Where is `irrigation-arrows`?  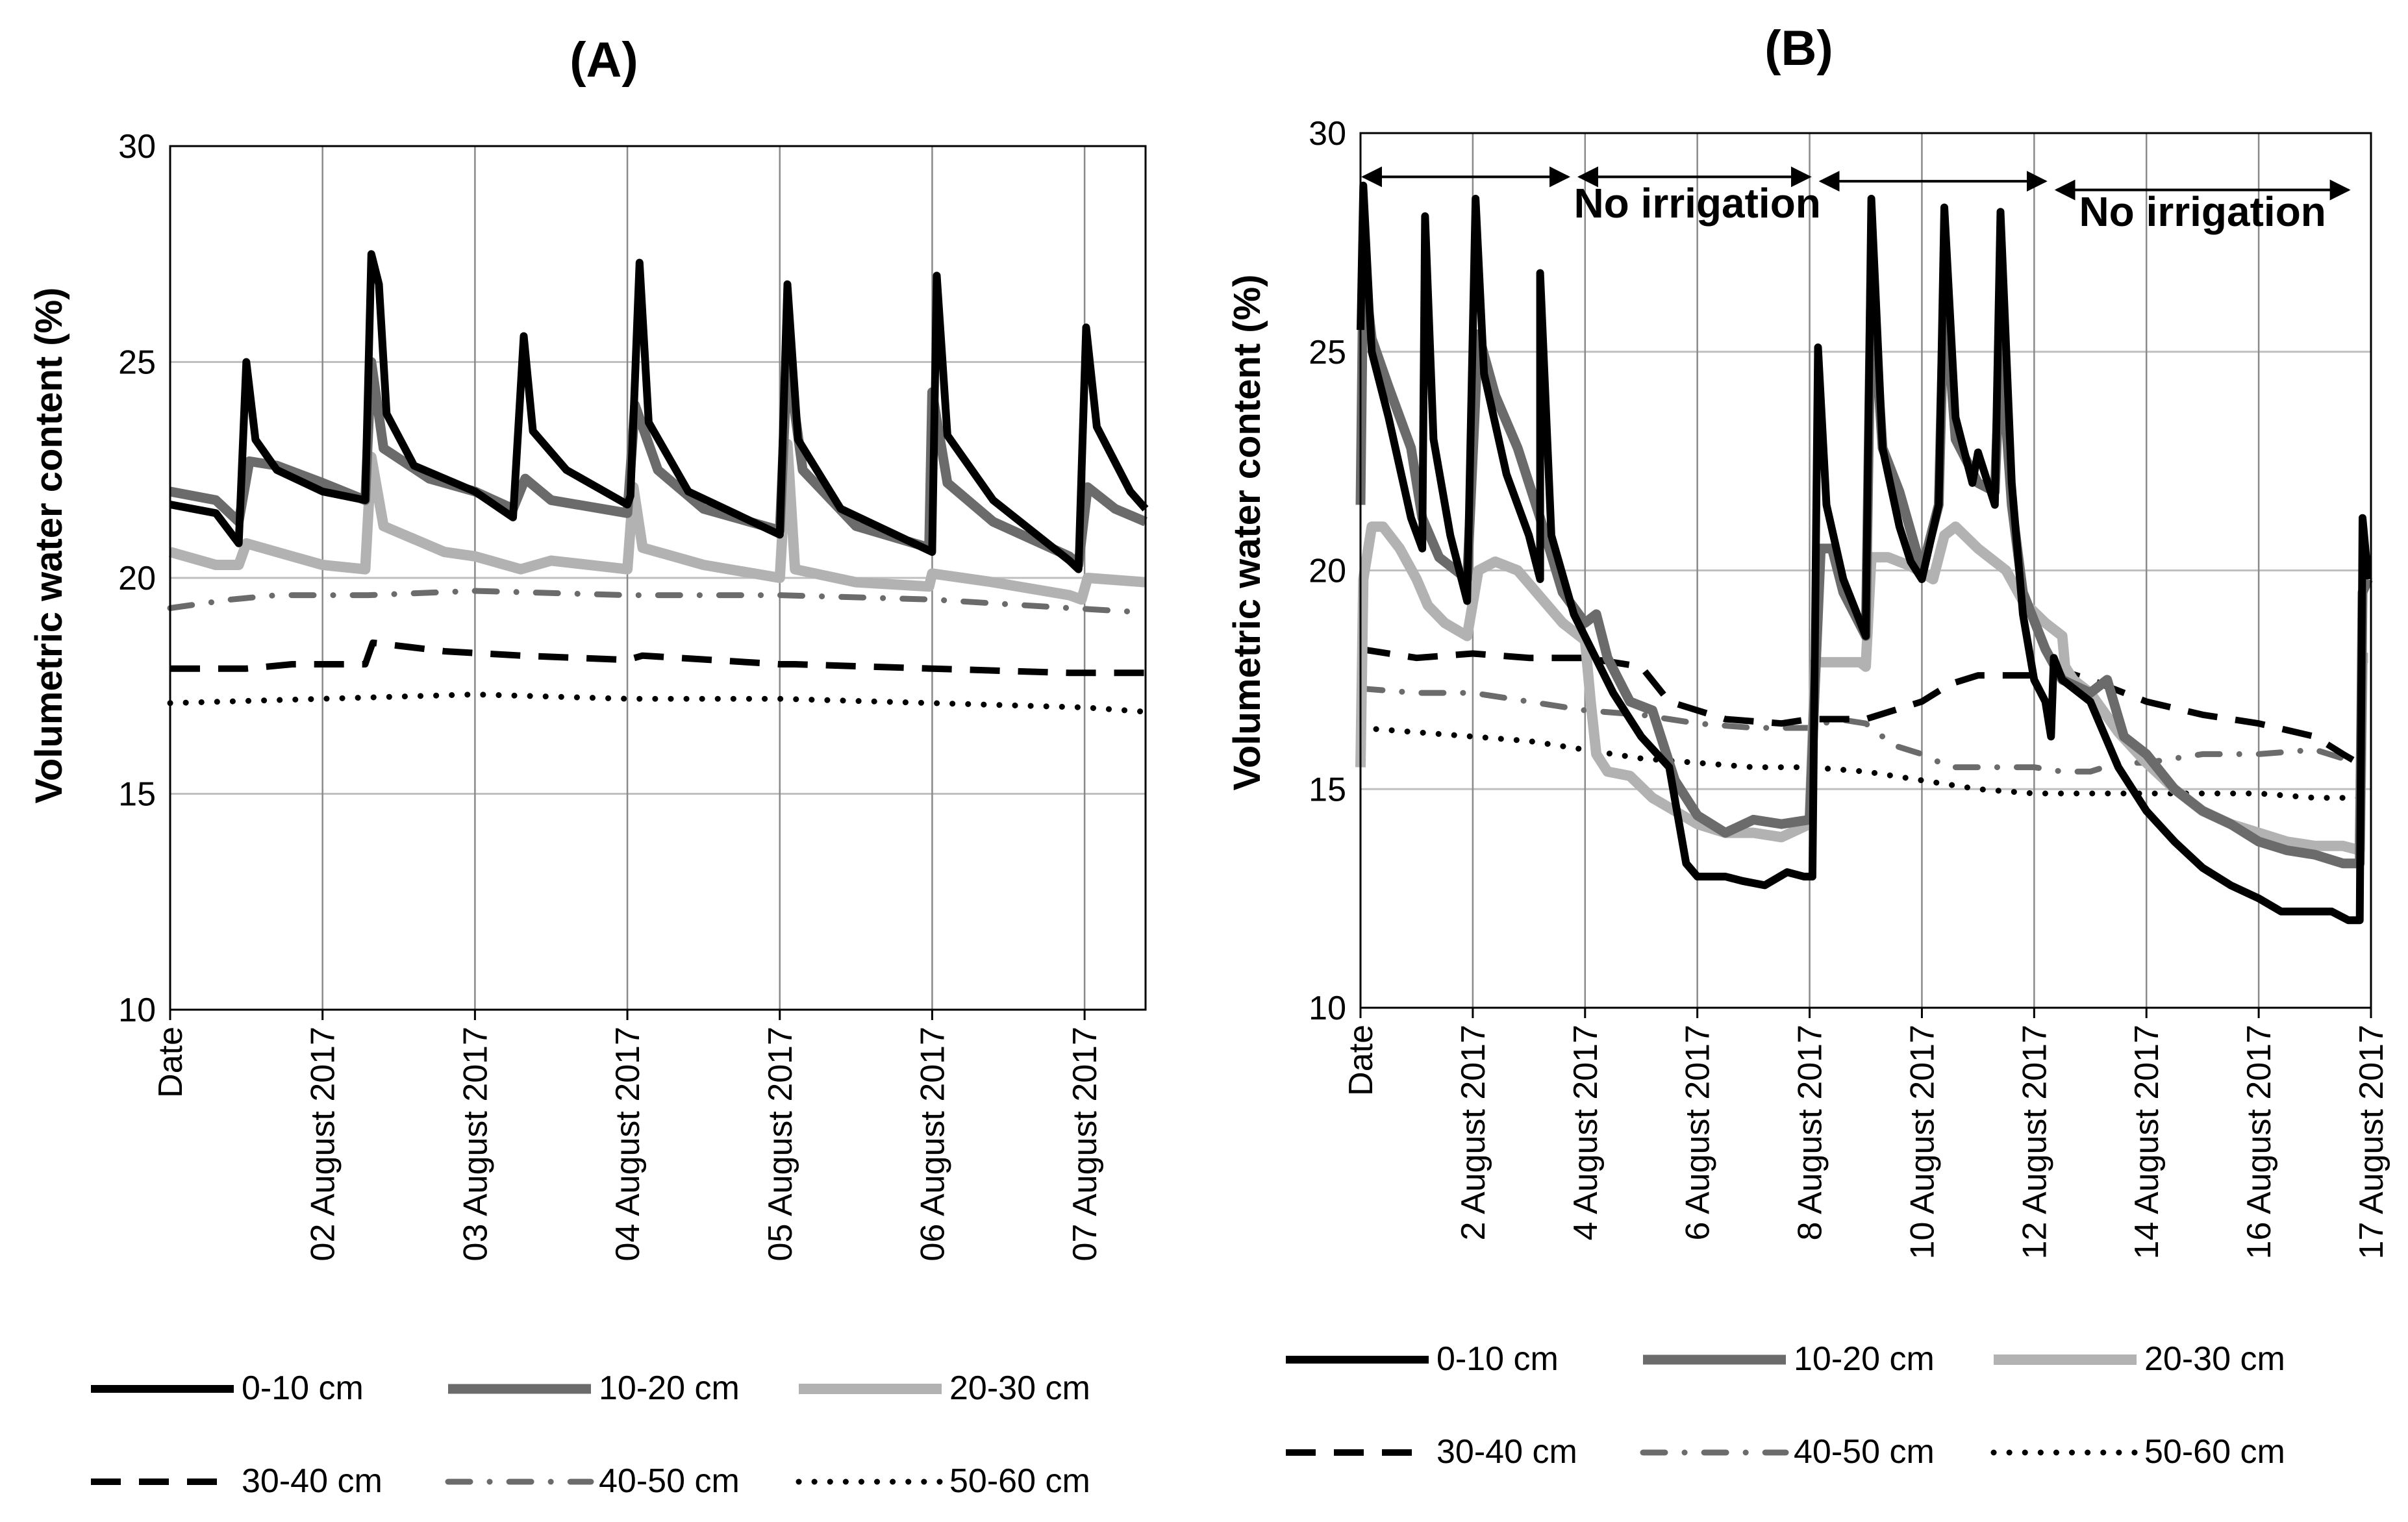 irrigation-arrows is located at coordinates (1856, 183).